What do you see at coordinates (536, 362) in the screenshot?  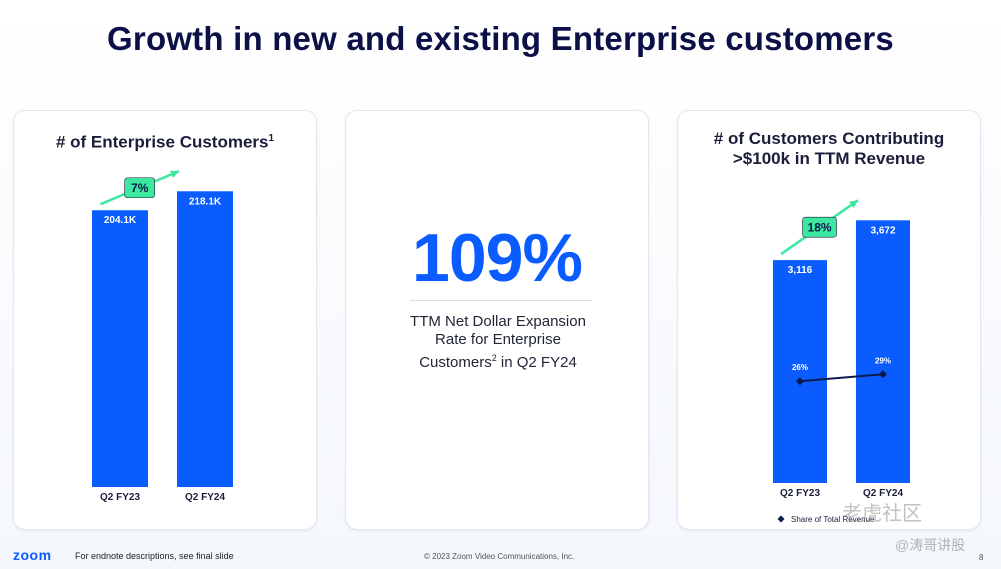 I see `desc-line-3b: in Q2 FY24` at bounding box center [536, 362].